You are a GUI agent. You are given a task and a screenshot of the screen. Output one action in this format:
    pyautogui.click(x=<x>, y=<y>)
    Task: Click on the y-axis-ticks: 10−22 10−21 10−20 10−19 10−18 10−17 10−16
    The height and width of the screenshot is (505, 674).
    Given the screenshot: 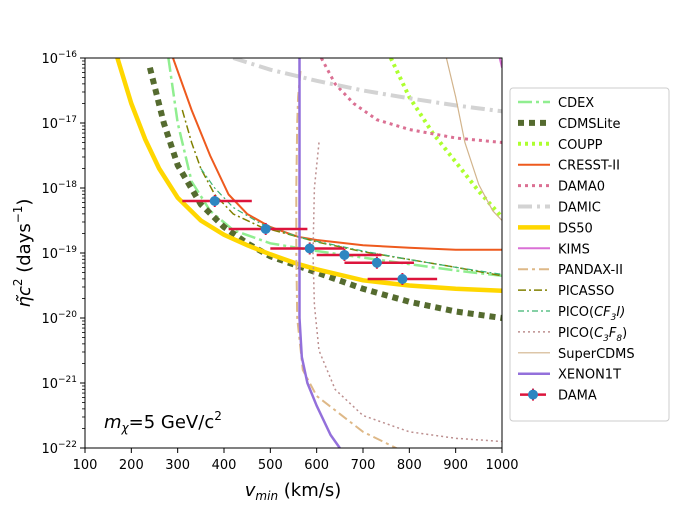 What is the action you would take?
    pyautogui.click(x=63, y=253)
    